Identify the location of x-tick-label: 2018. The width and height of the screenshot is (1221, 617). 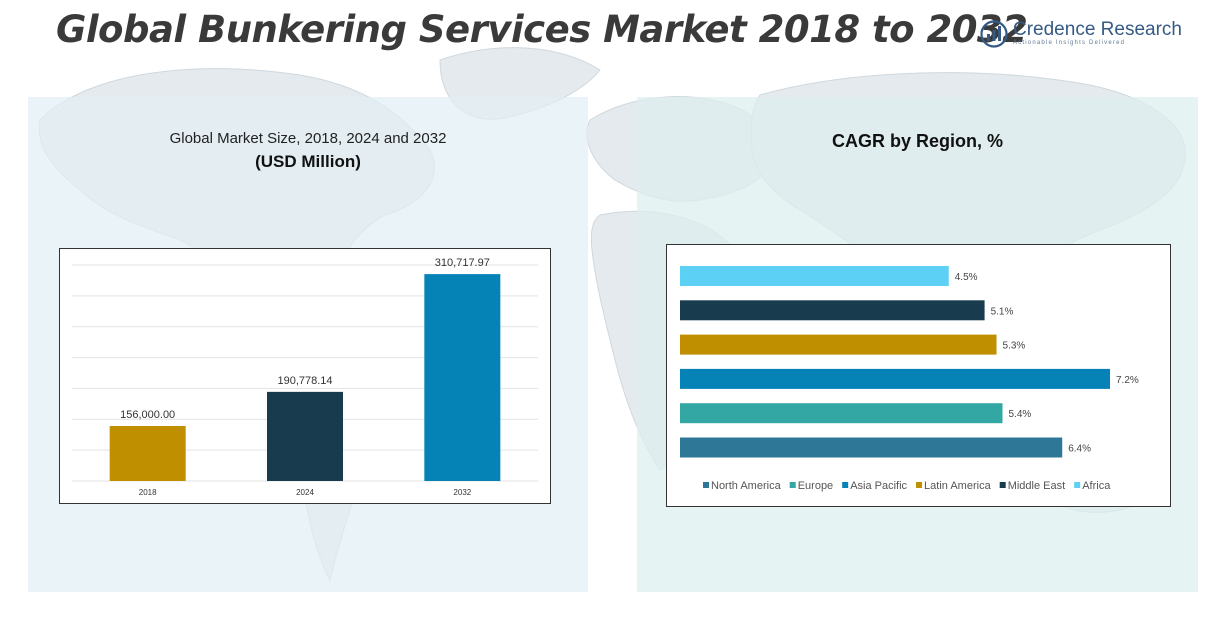
(148, 492).